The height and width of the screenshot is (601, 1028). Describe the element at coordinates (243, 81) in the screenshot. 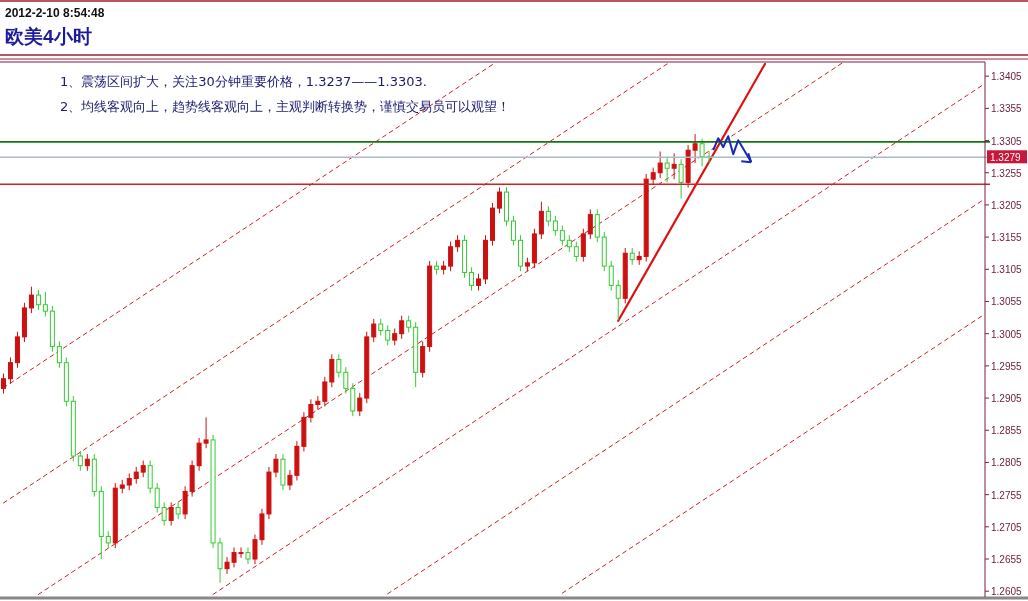

I see `annotation: 1、震荡区间扩大，关注30分钟重要价格，1.3237——1.3303.` at that location.